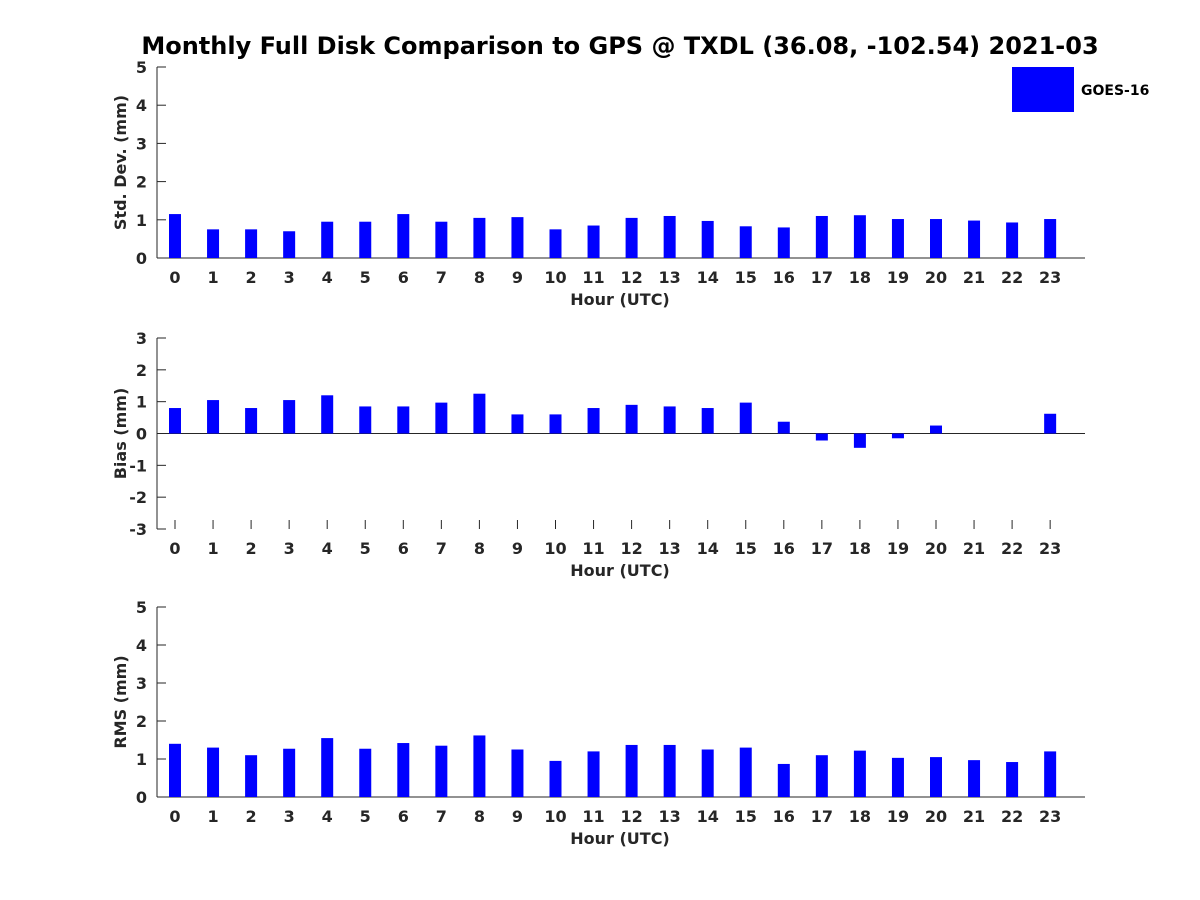 This screenshot has width=1200, height=900. I want to click on legend-swatch, so click(1043, 89).